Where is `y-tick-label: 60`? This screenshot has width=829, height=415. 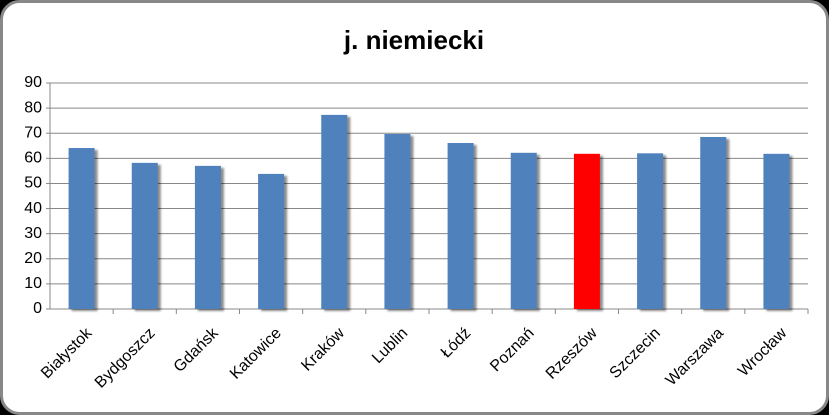 y-tick-label: 60 is located at coordinates (33, 158).